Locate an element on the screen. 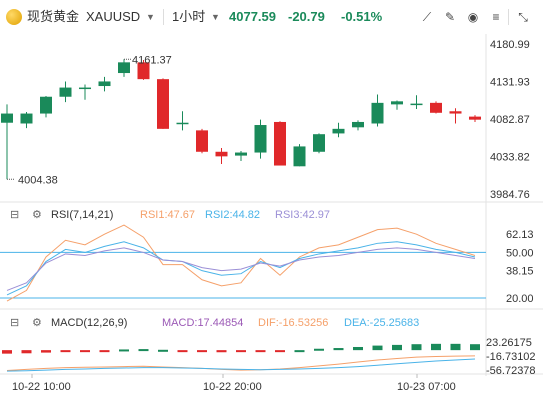 Image resolution: width=543 pixels, height=402 pixels. time-tick-label: 10-22 20:00 is located at coordinates (232, 387).